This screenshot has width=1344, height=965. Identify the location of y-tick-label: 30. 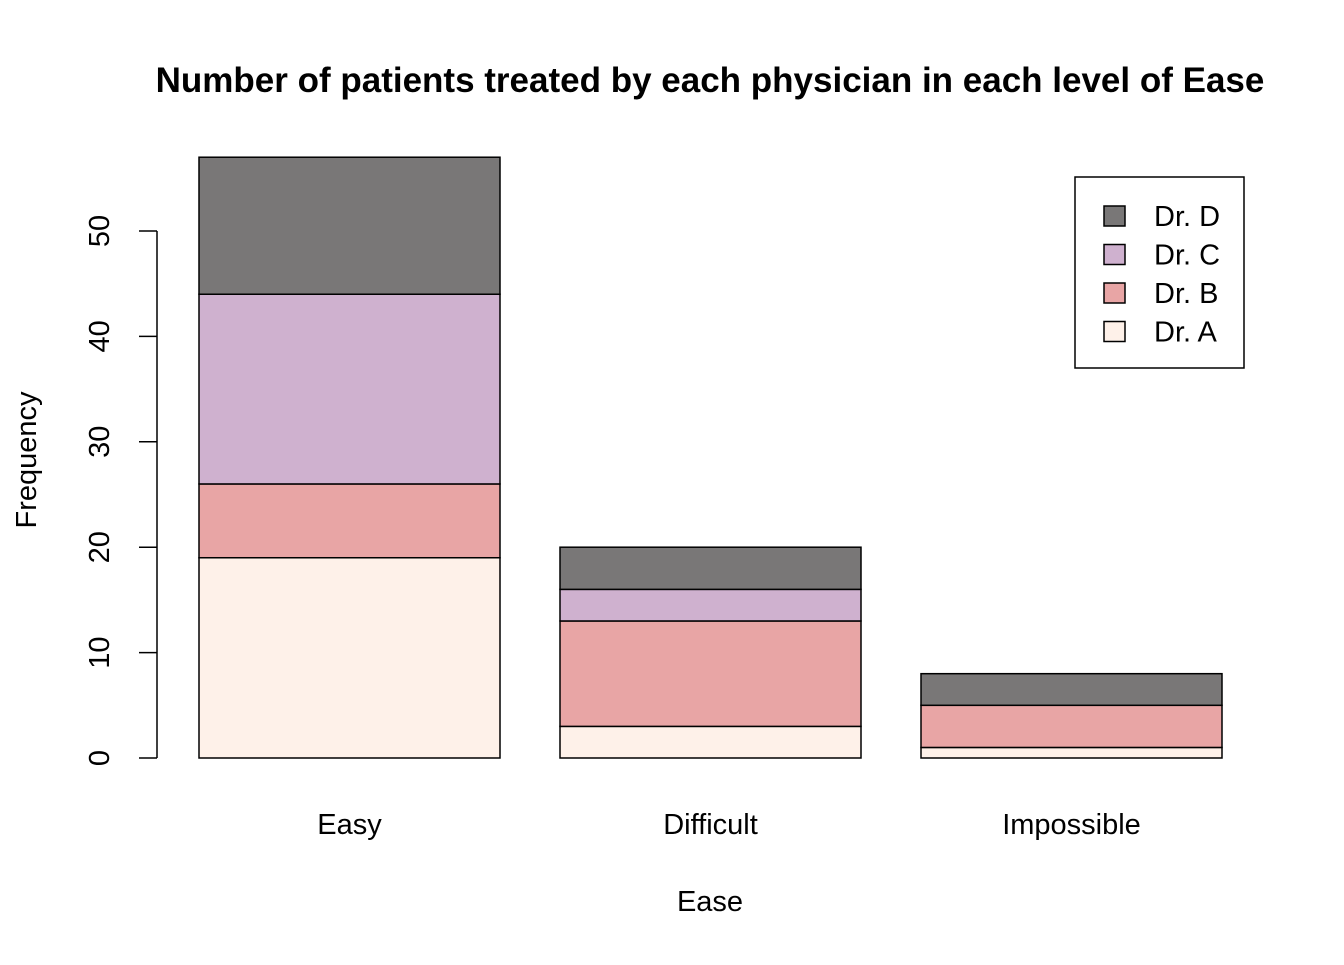
(100, 442).